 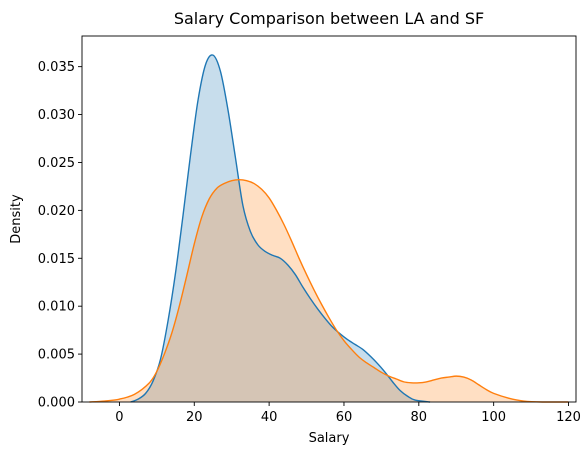 I want to click on x-tick-label: 120, so click(x=568, y=417).